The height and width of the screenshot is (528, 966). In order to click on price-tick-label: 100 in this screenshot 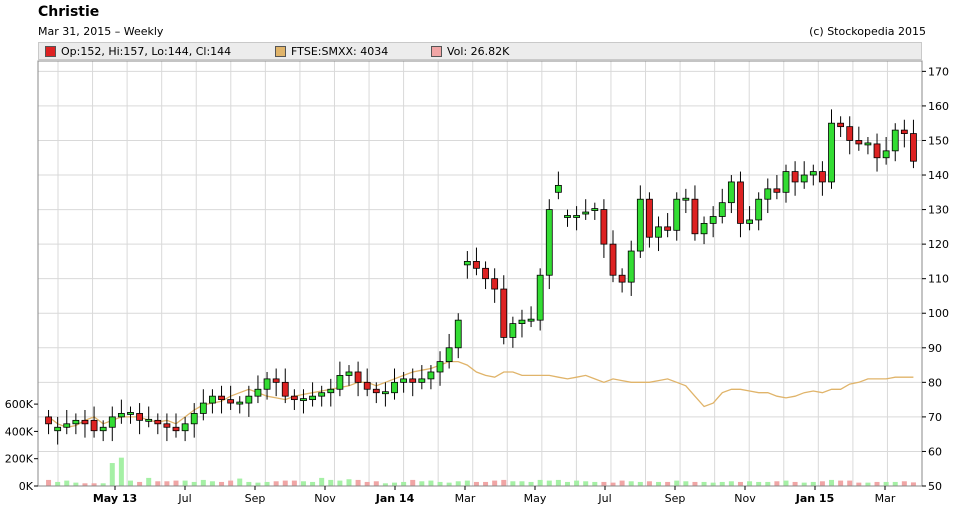, I will do `click(938, 313)`.